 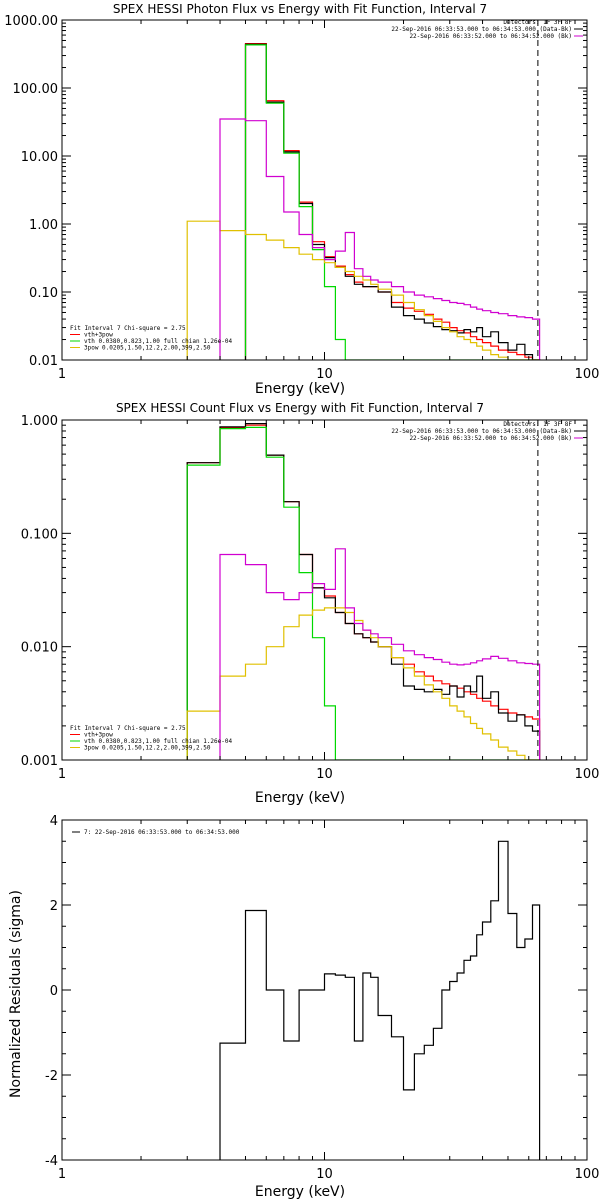 I want to click on y-tick-label: 2, so click(x=54, y=906).